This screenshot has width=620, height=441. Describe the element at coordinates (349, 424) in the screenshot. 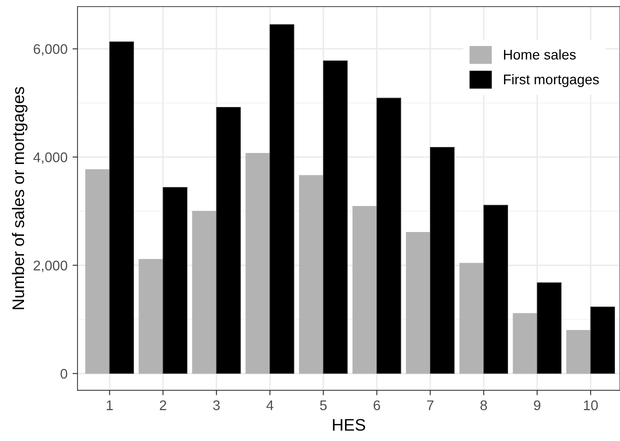

I see `x-axis-title: HES` at that location.